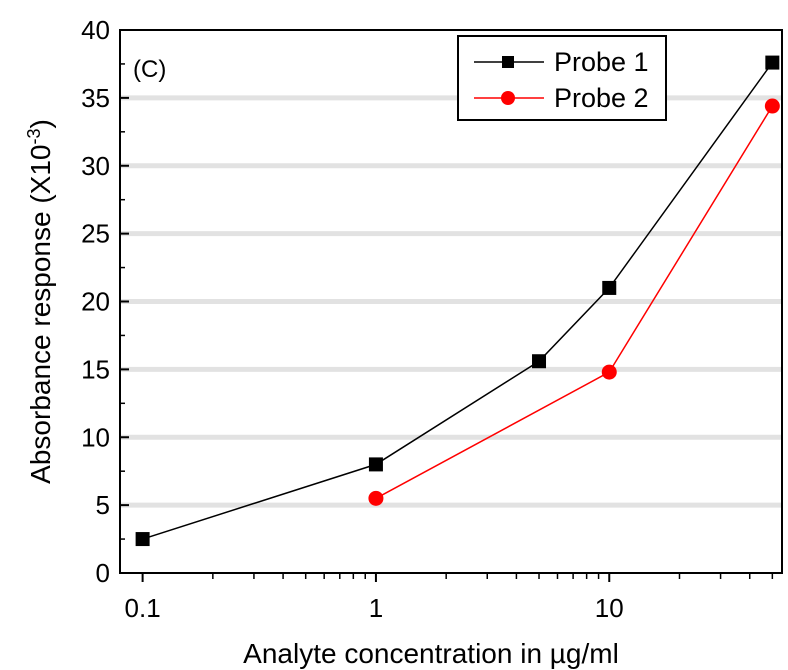 The height and width of the screenshot is (670, 788). I want to click on y-tick-label: 10, so click(95, 437).